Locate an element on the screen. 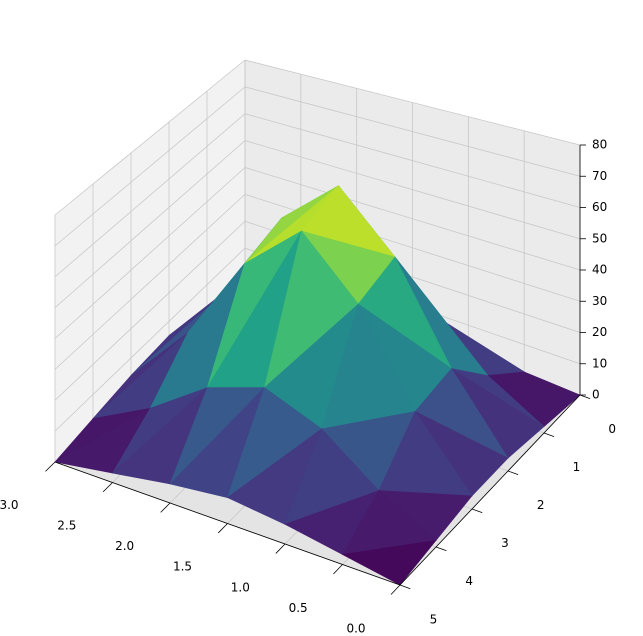 This screenshot has height=636, width=643. z-tick-label: 0 is located at coordinates (596, 395).